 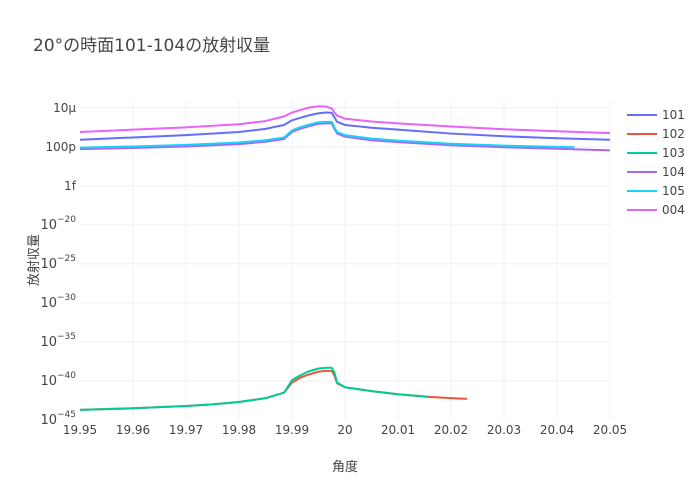 I want to click on x-tick-label: 20.05, so click(x=610, y=430).